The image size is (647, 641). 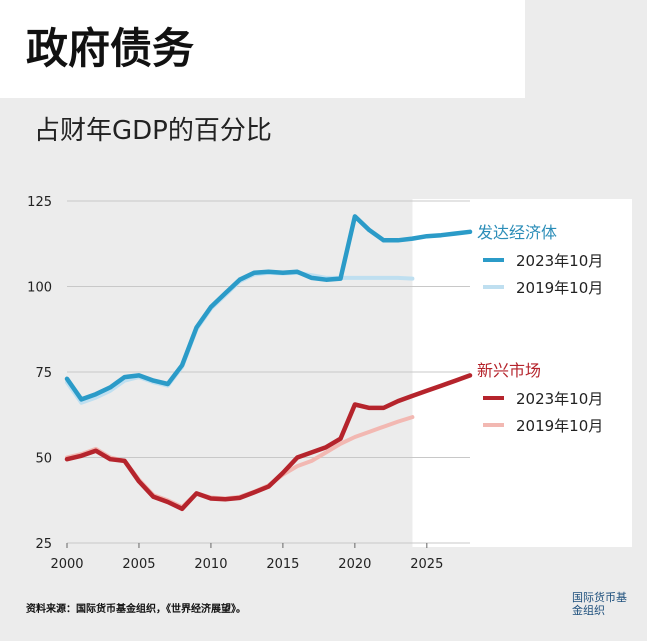 I want to click on x-tick-label: 2015, so click(x=282, y=564).